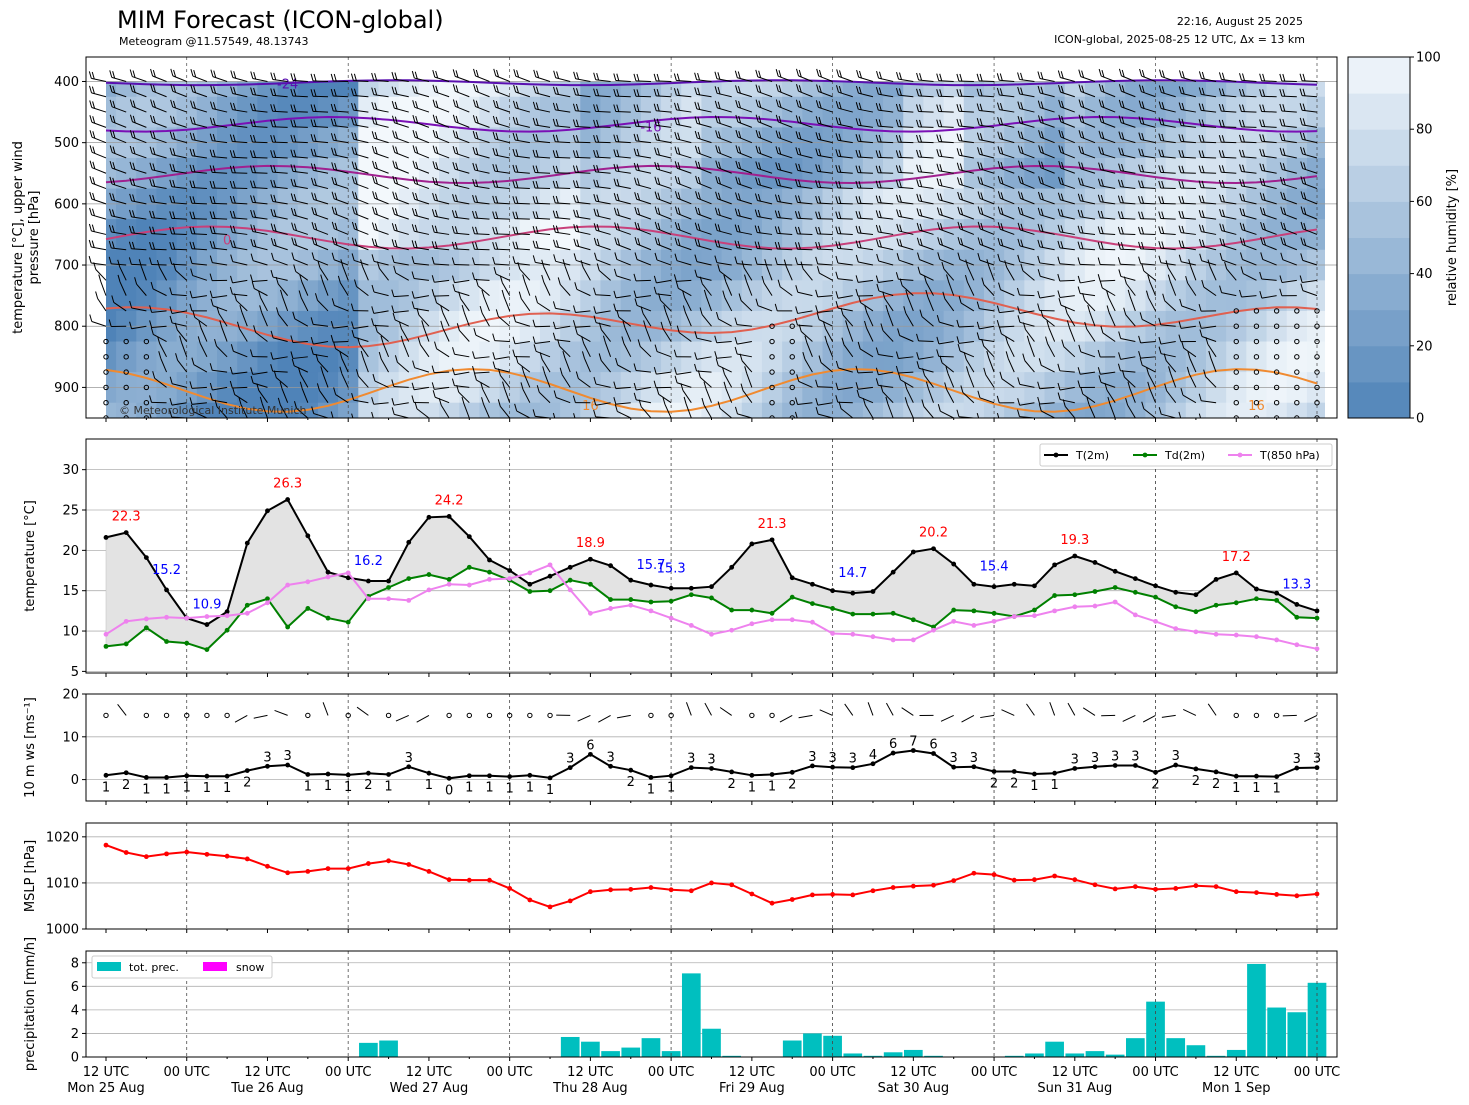  Describe the element at coordinates (772, 524) in the screenshot. I see `tmax-label: 21.3` at that location.